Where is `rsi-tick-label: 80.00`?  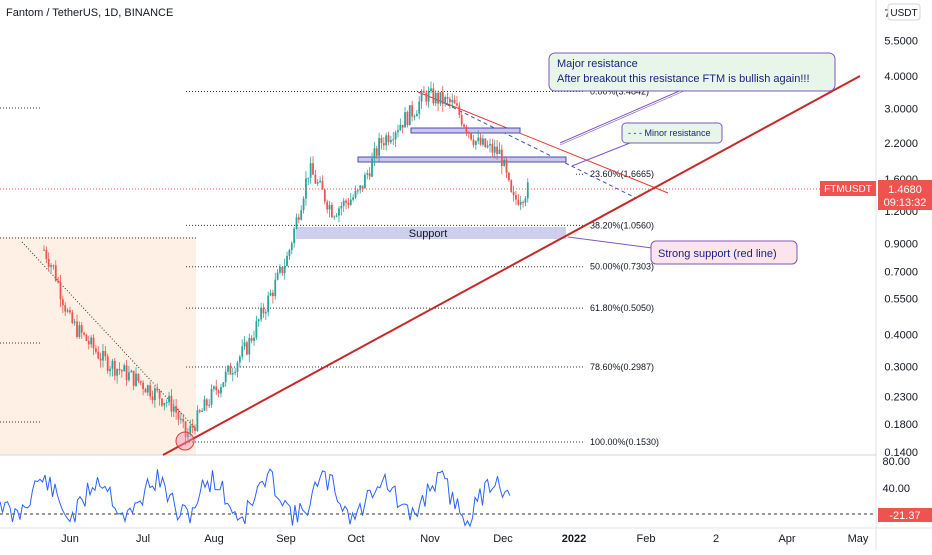
rsi-tick-label: 80.00 is located at coordinates (896, 462).